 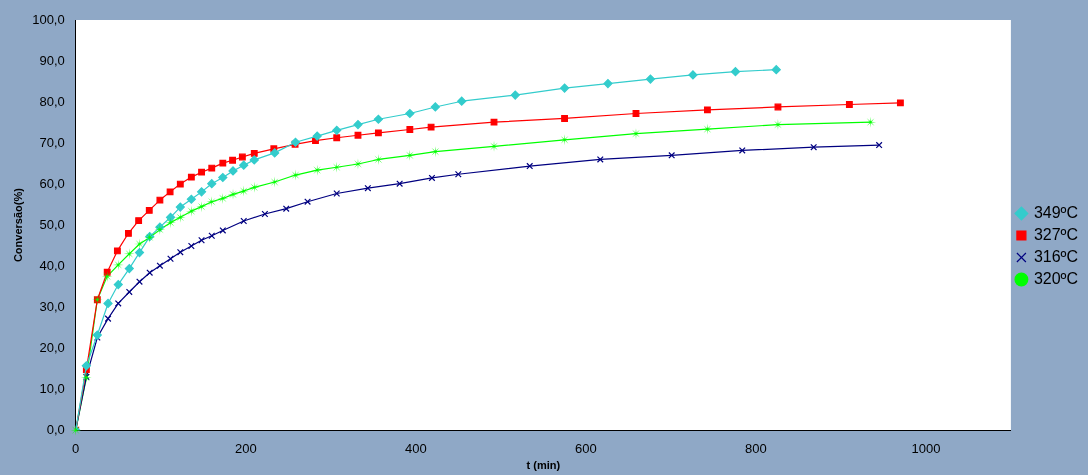 What do you see at coordinates (926, 448) in the screenshot?
I see `x-tick-label: 1000` at bounding box center [926, 448].